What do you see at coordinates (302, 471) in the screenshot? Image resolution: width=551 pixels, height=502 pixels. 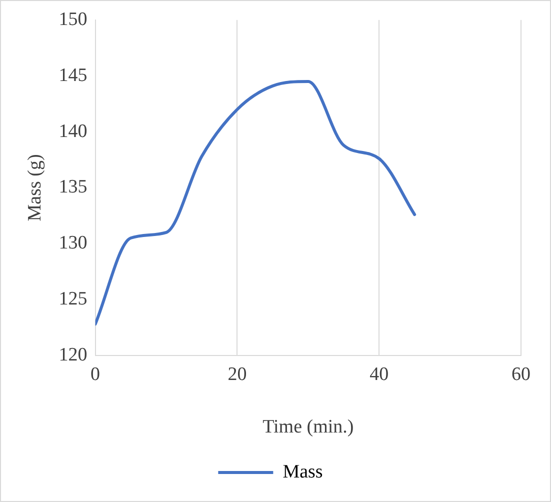 I see `legend-label: Mass` at bounding box center [302, 471].